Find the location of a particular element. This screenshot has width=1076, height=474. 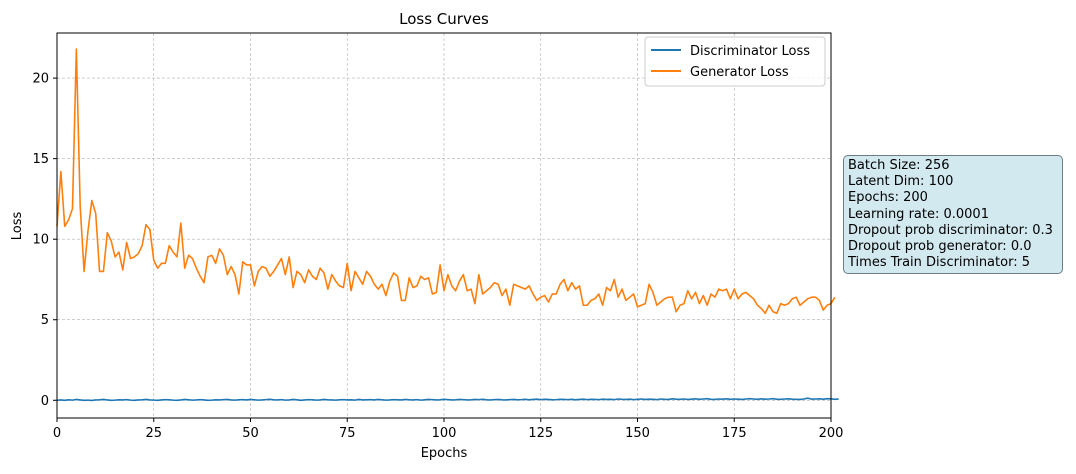

x-tick-label: 175 is located at coordinates (734, 433).